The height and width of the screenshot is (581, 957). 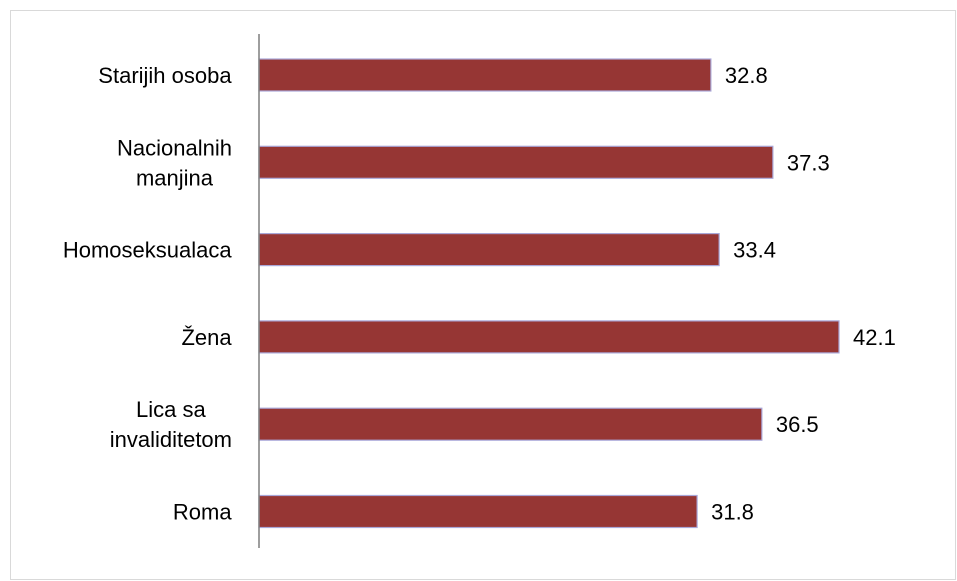 I want to click on category-label-1: Nacionalnih manjina, so click(x=174, y=162).